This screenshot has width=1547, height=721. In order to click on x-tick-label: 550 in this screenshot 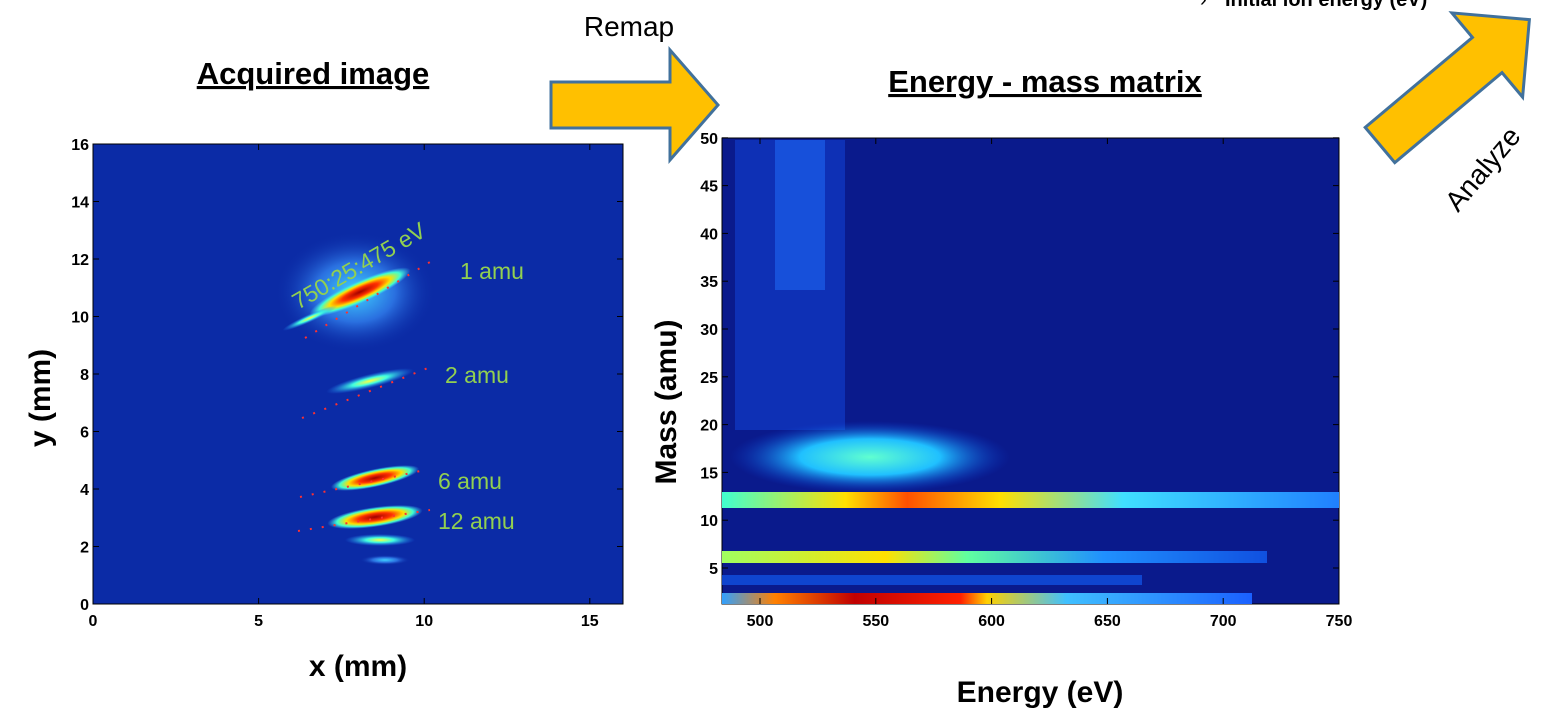, I will do `click(875, 621)`.